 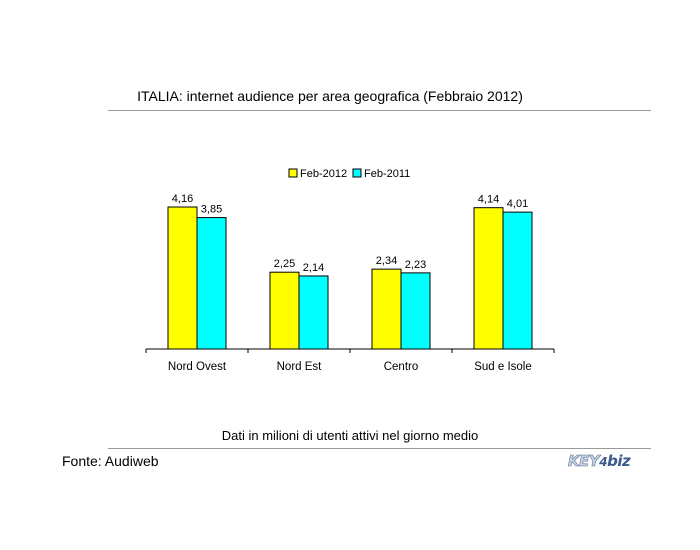 I want to click on legend-label: Feb-2012, so click(x=323, y=174).